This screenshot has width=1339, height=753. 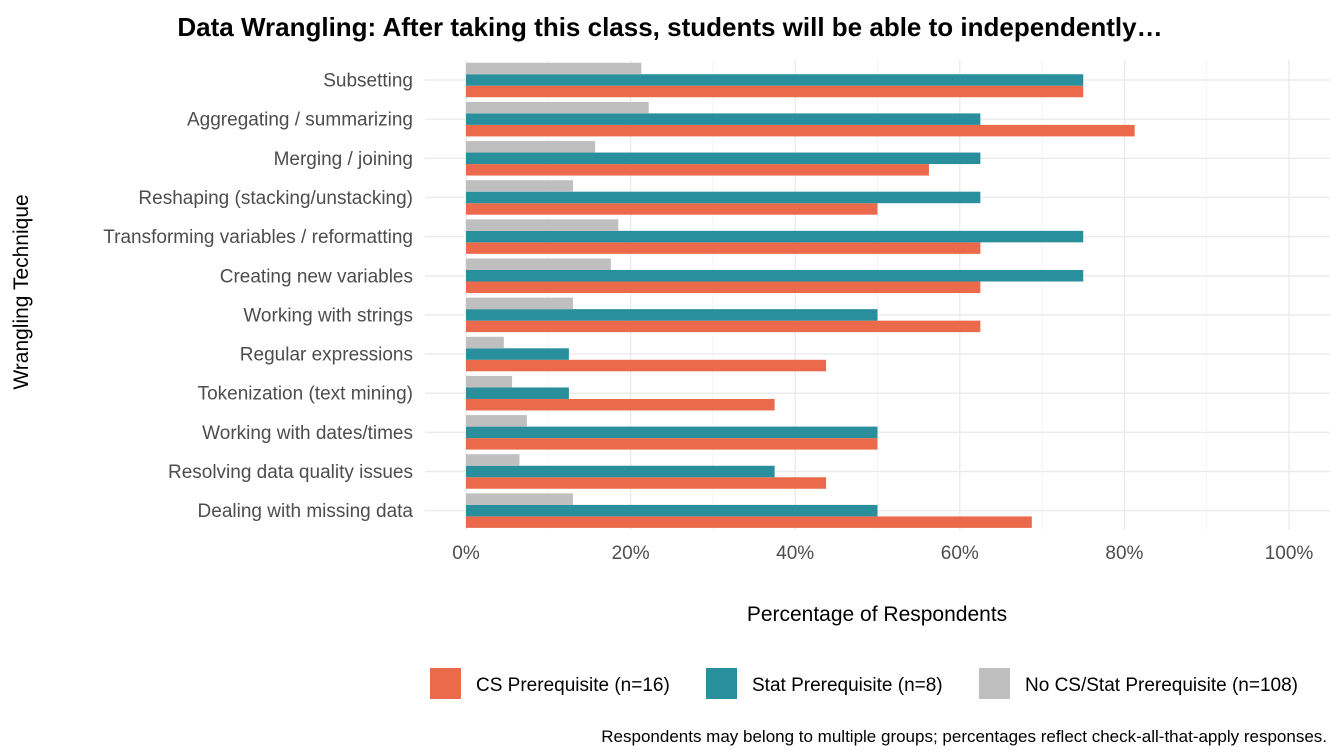 I want to click on category-label: Tokenization (text mining), so click(x=305, y=394).